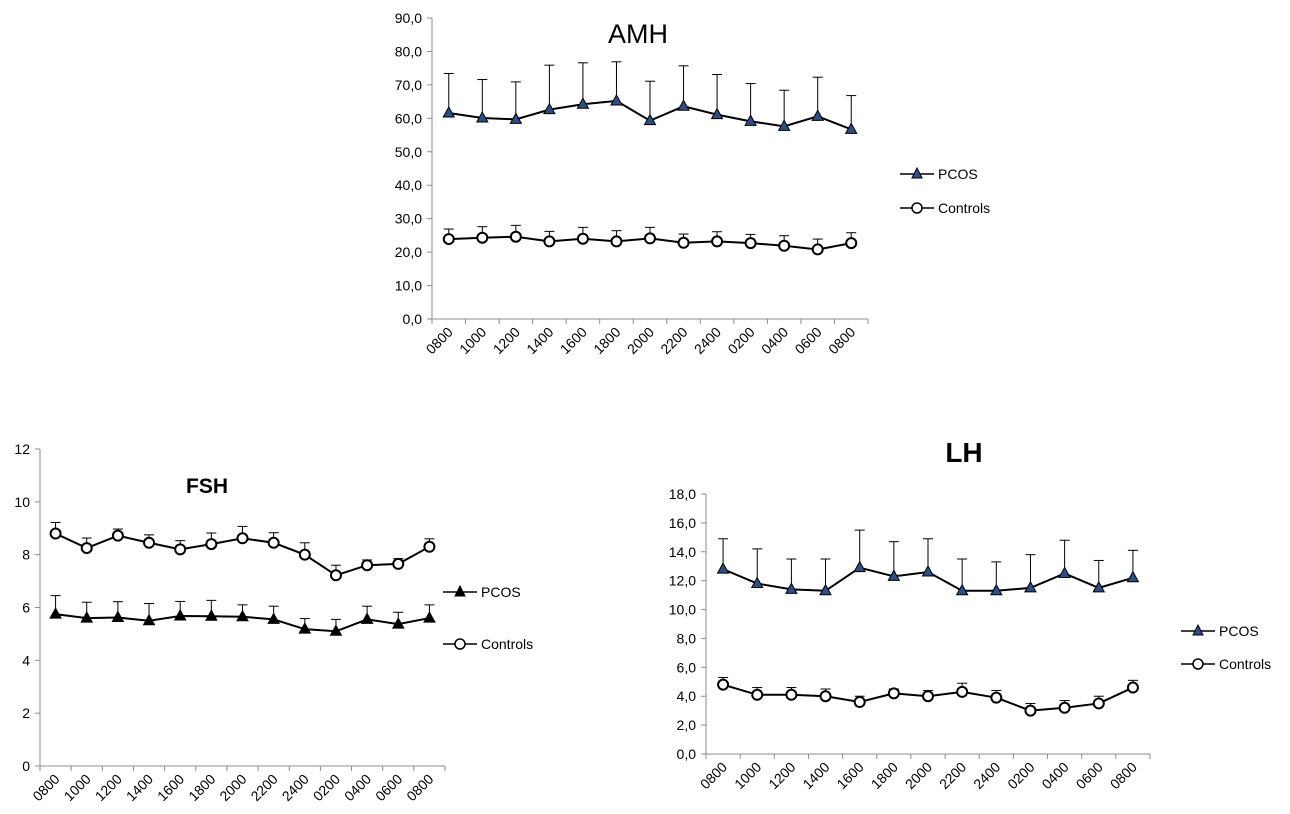 Image resolution: width=1290 pixels, height=814 pixels. Describe the element at coordinates (22, 502) in the screenshot. I see `y-tick-label: 10` at that location.